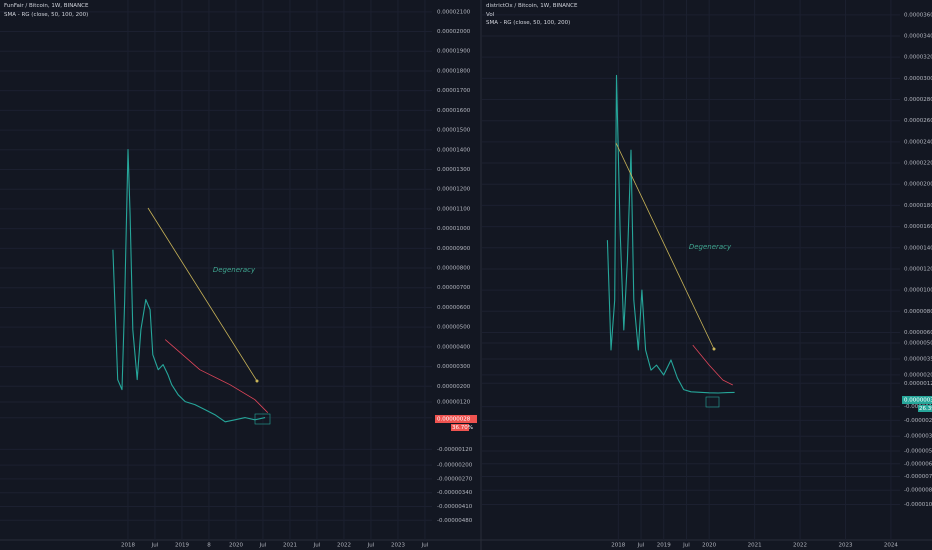  Describe the element at coordinates (455, 493) in the screenshot. I see `y-tick-label: -0.00000340` at that location.